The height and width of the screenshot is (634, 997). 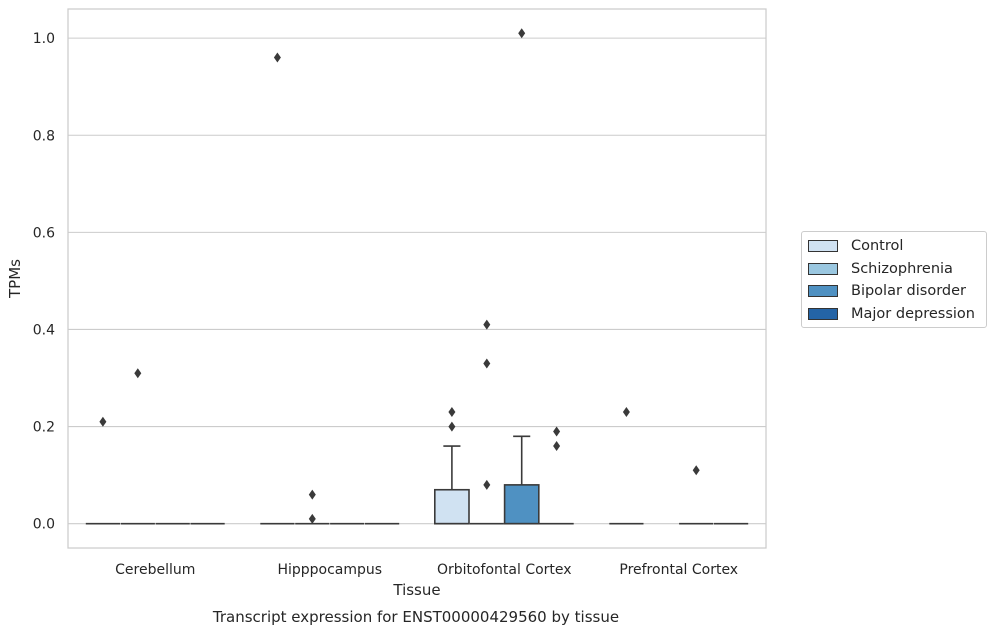 What do you see at coordinates (329, 570) in the screenshot?
I see `x-tick-label: Hipppocampus` at bounding box center [329, 570].